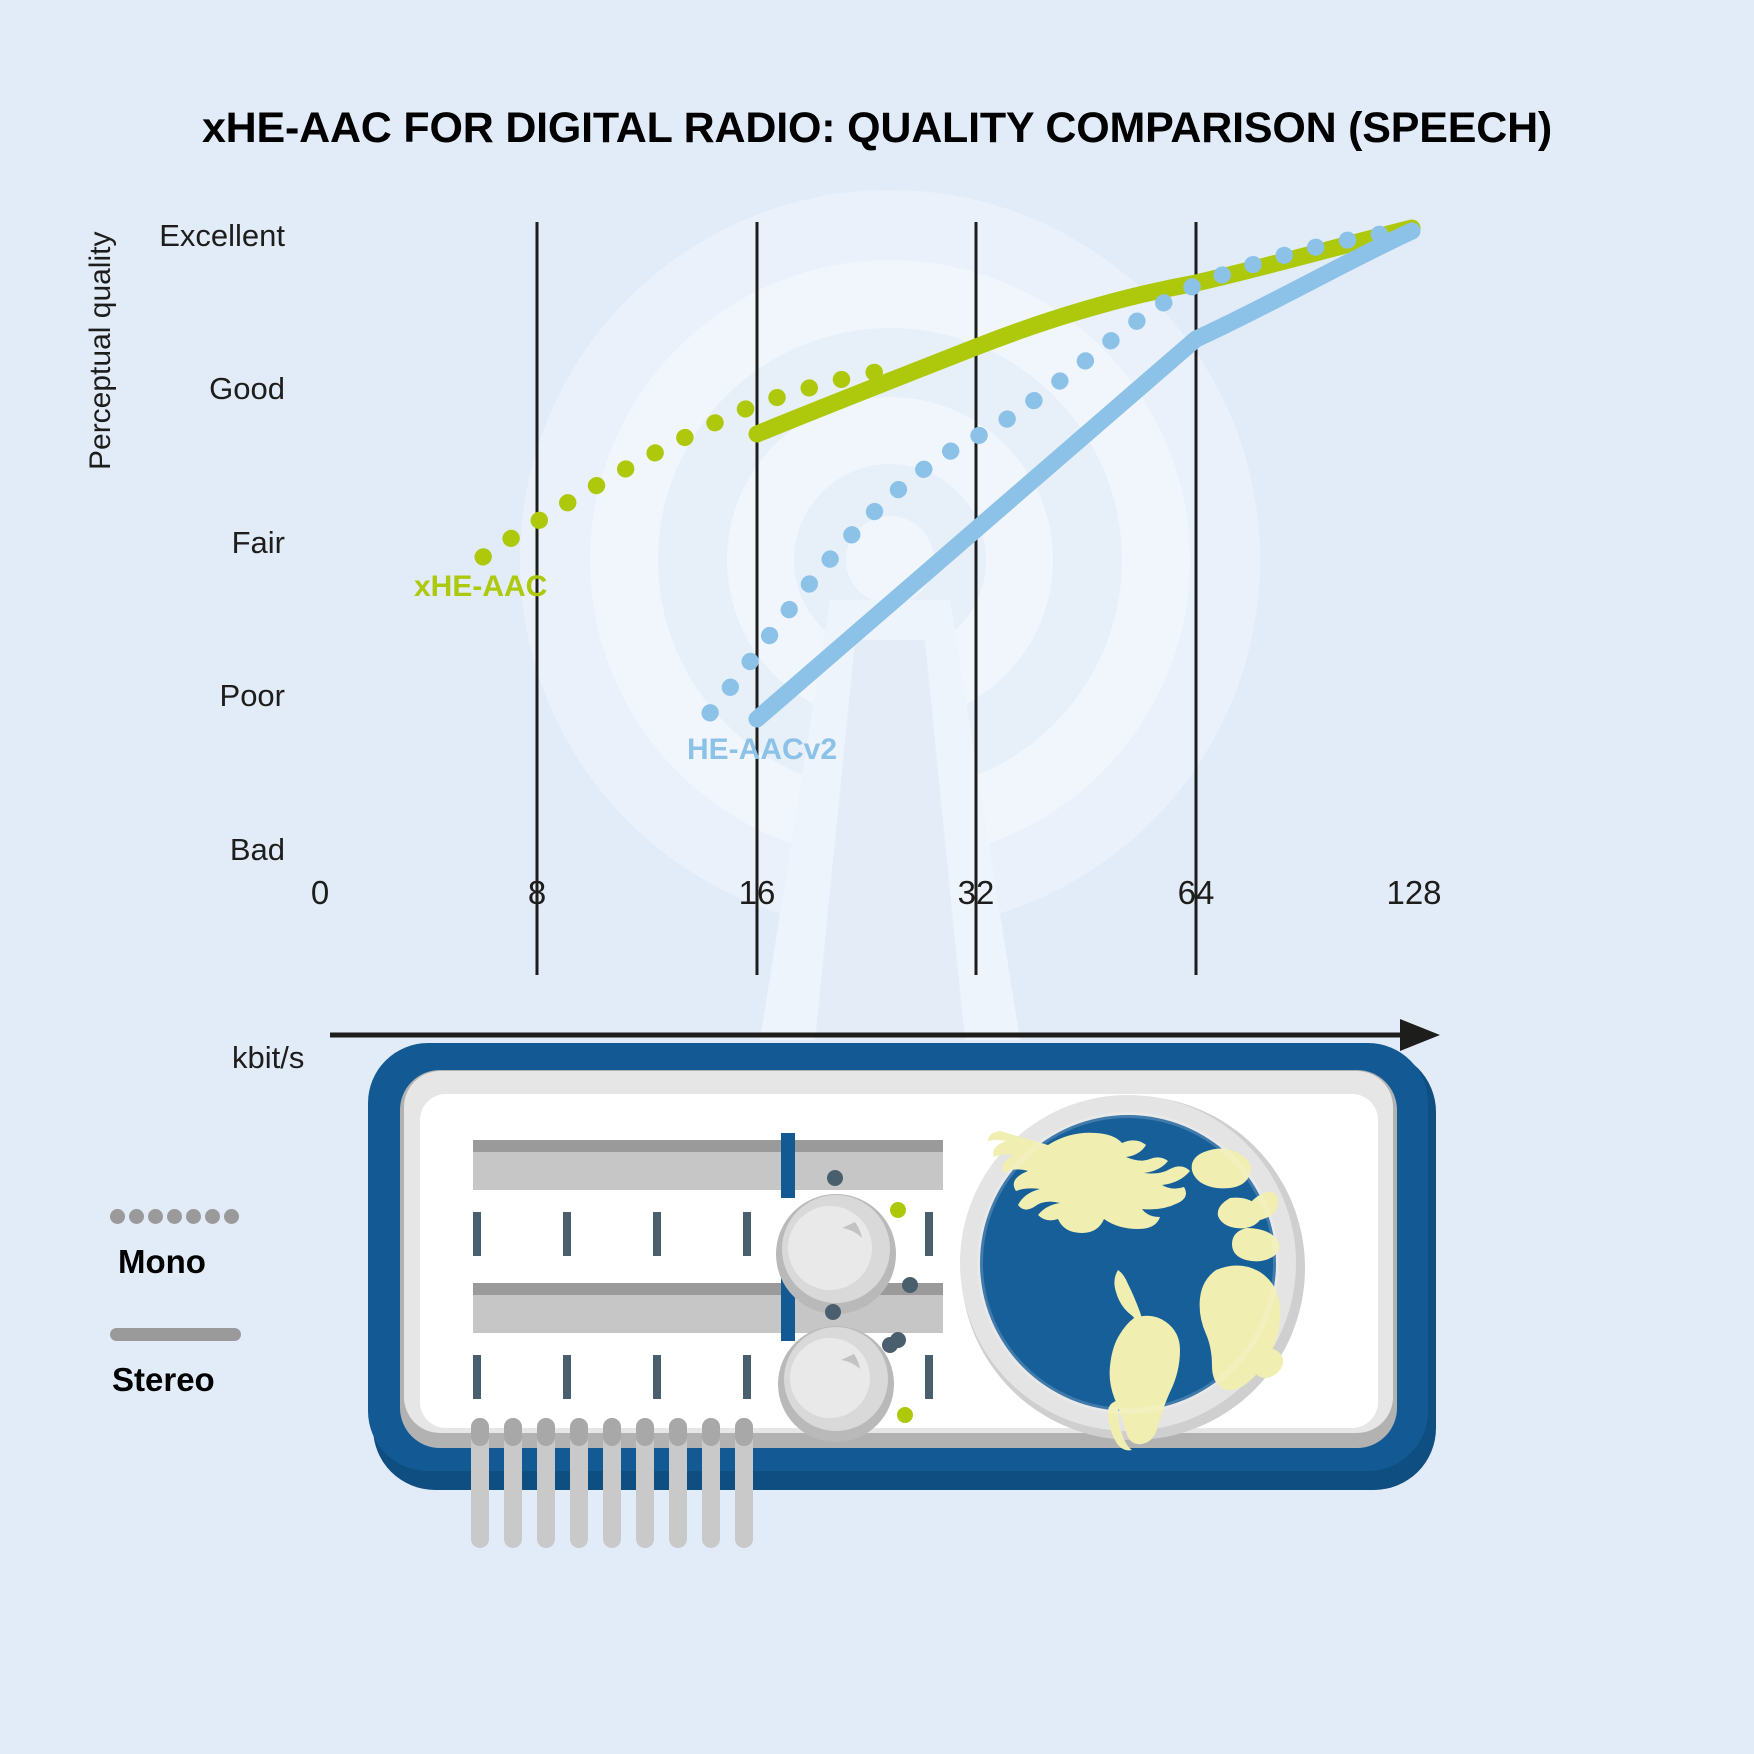 The image size is (1754, 1754). I want to click on y-tick-fair: Fair, so click(258, 542).